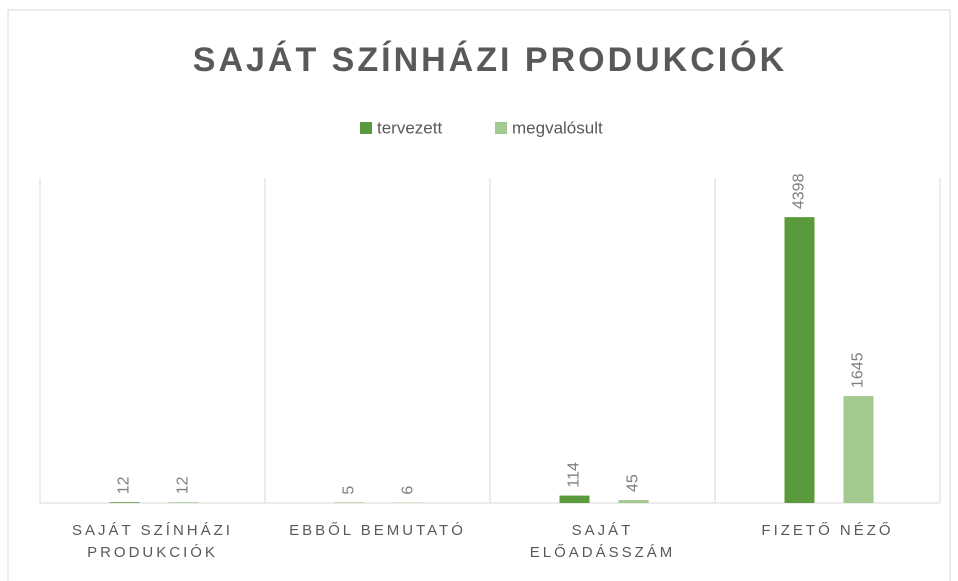 This screenshot has height=581, width=958. What do you see at coordinates (377, 530) in the screenshot?
I see `x-tick-label: EBBŐL BEMUTATÓ` at bounding box center [377, 530].